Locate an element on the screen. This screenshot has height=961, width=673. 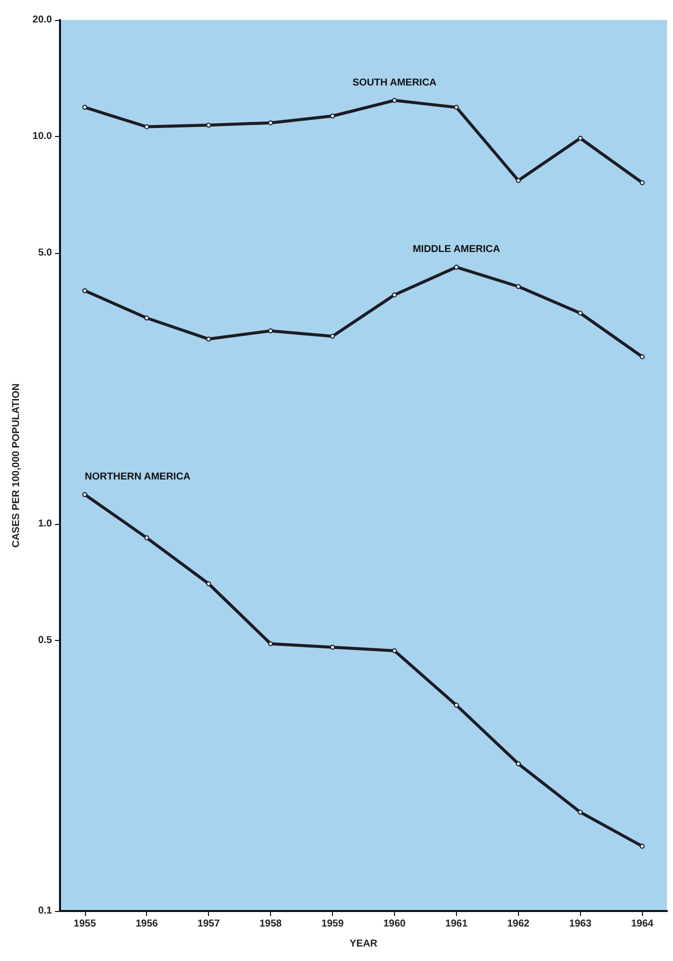
y-tick-label: 1.0 is located at coordinates (45, 524).